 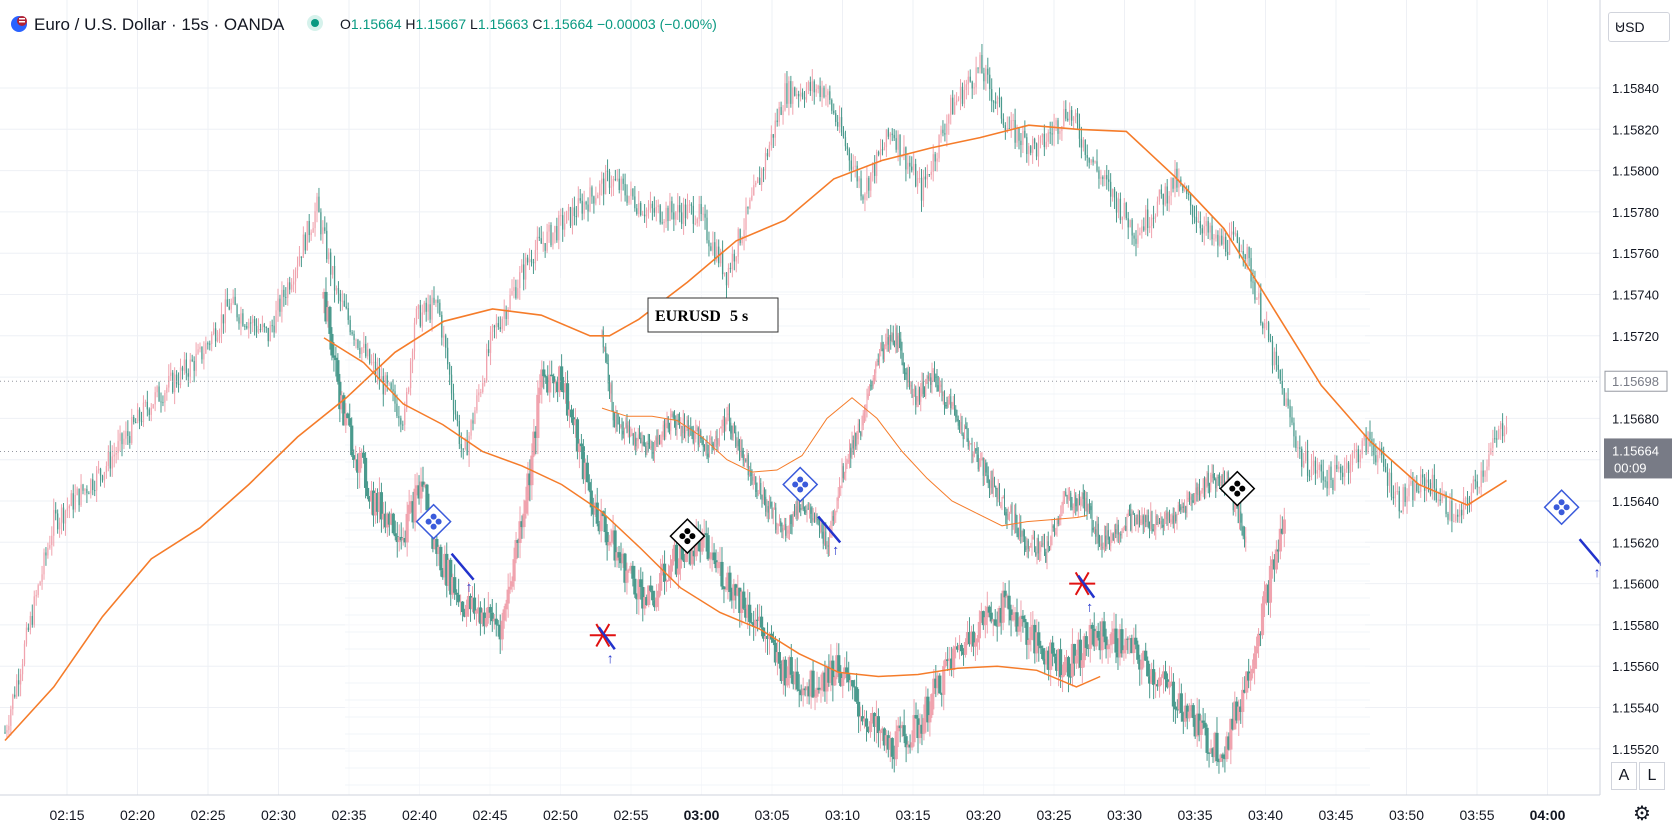 What do you see at coordinates (1635, 129) in the screenshot?
I see `price-tick-label: 1.15820` at bounding box center [1635, 129].